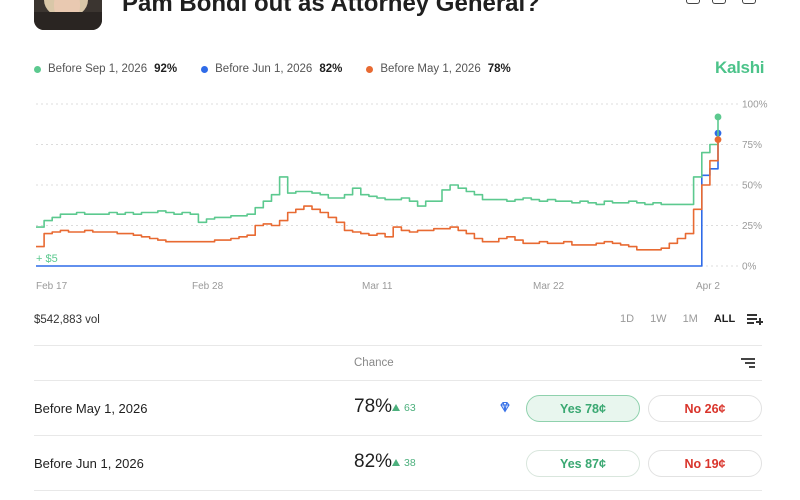 The width and height of the screenshot is (800, 500). I want to click on legend-label: Before Jun 1, 2026, so click(264, 69).